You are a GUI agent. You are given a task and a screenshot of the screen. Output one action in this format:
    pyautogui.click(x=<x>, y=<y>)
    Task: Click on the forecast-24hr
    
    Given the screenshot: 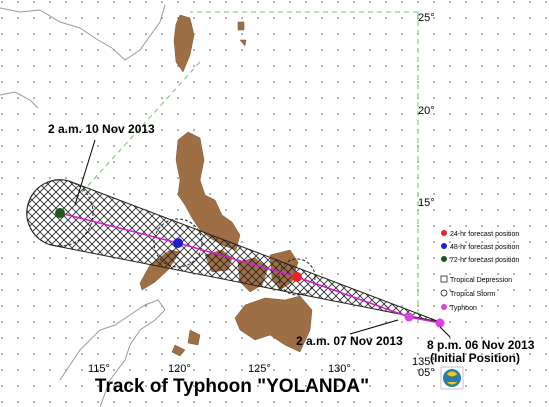 What is the action you would take?
    pyautogui.click(x=297, y=277)
    